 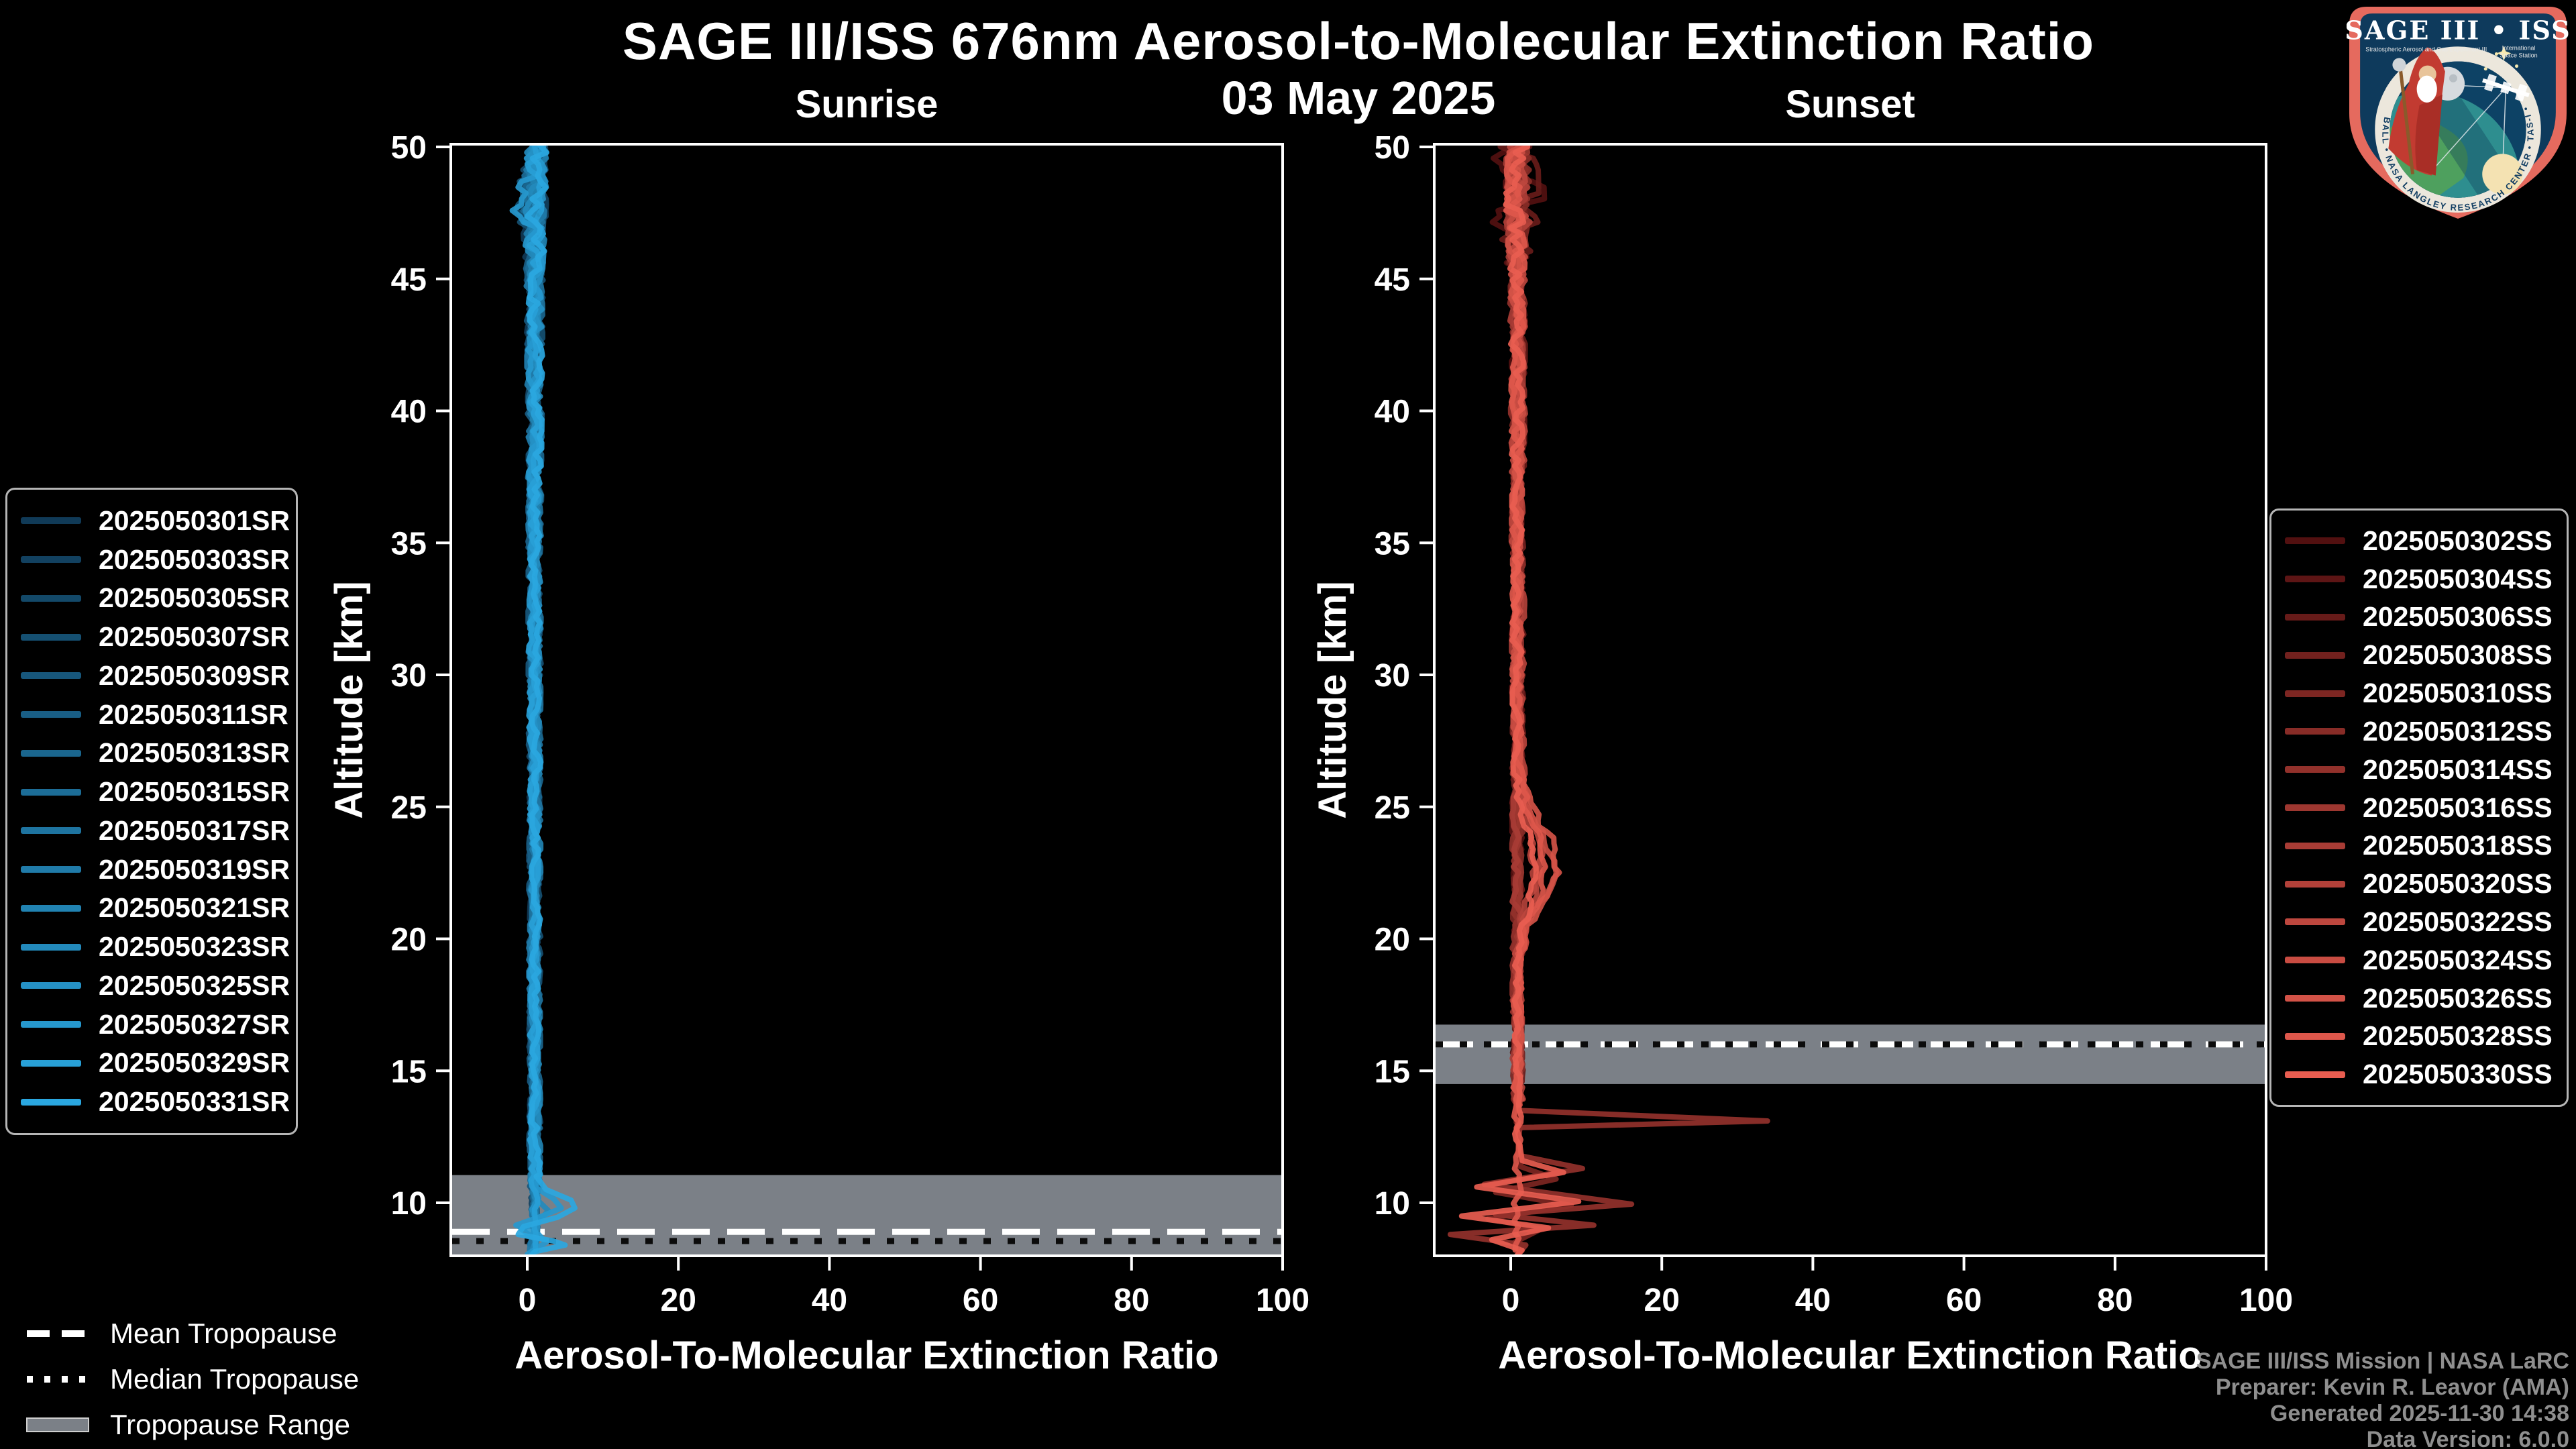 What do you see at coordinates (2467, 131) in the screenshot?
I see `occultation-ray-limb` at bounding box center [2467, 131].